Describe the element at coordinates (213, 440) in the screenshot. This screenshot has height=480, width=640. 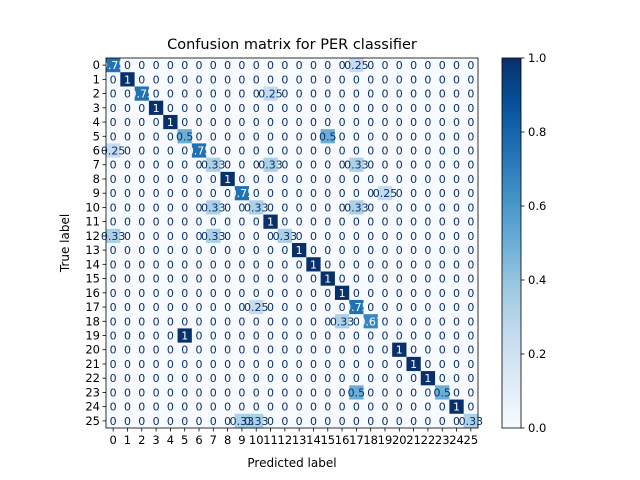
I see `x-tick-label: 7` at that location.